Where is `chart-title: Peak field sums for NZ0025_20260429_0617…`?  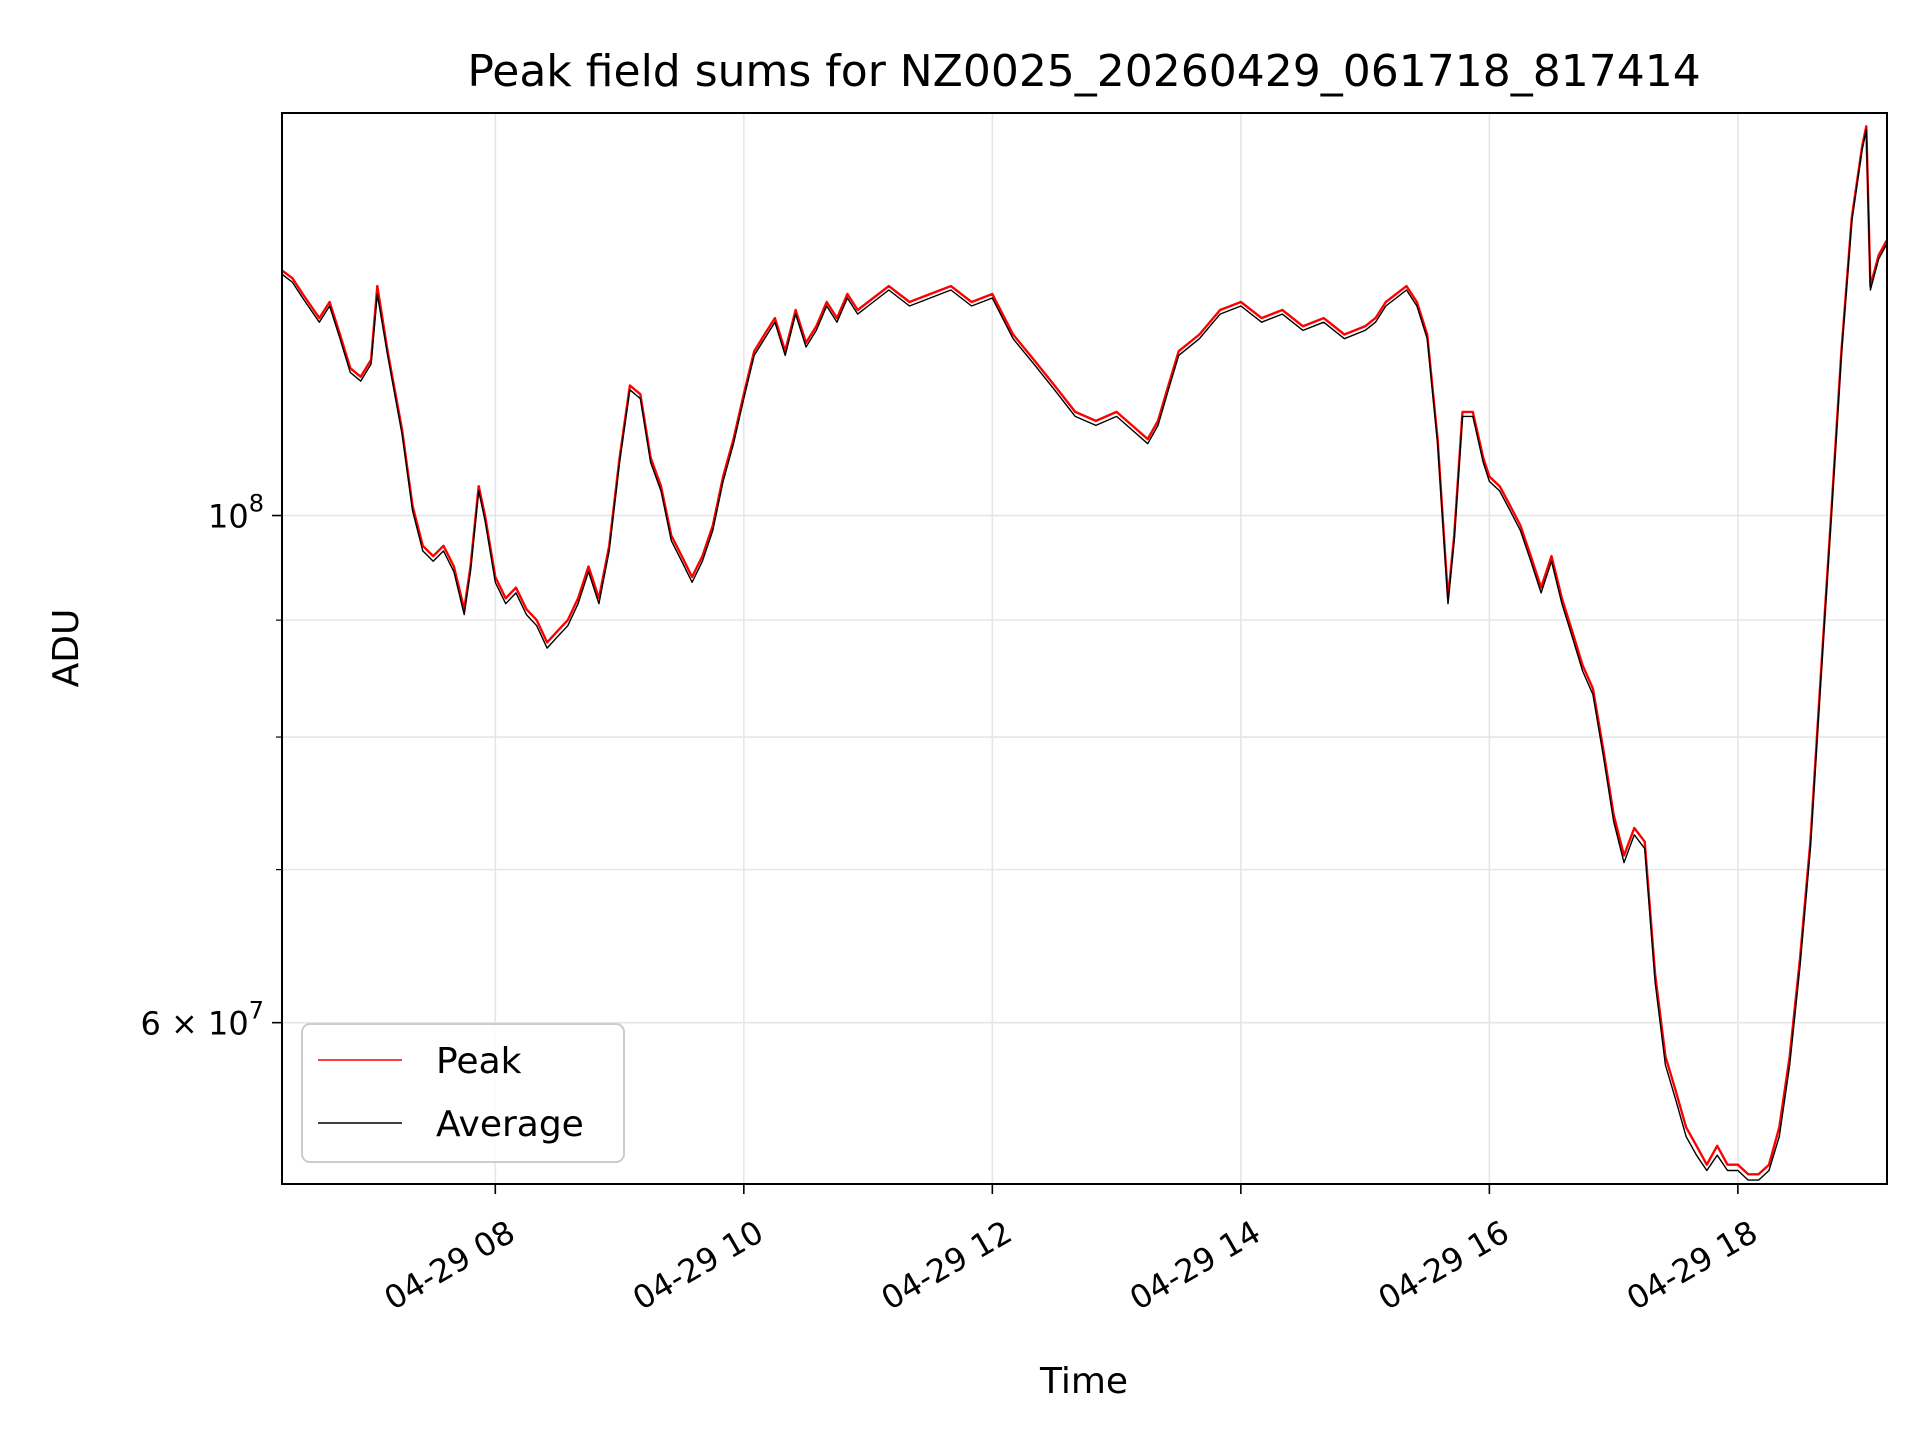 chart-title: Peak field sums for NZ0025_20260429_0617… is located at coordinates (1083, 71).